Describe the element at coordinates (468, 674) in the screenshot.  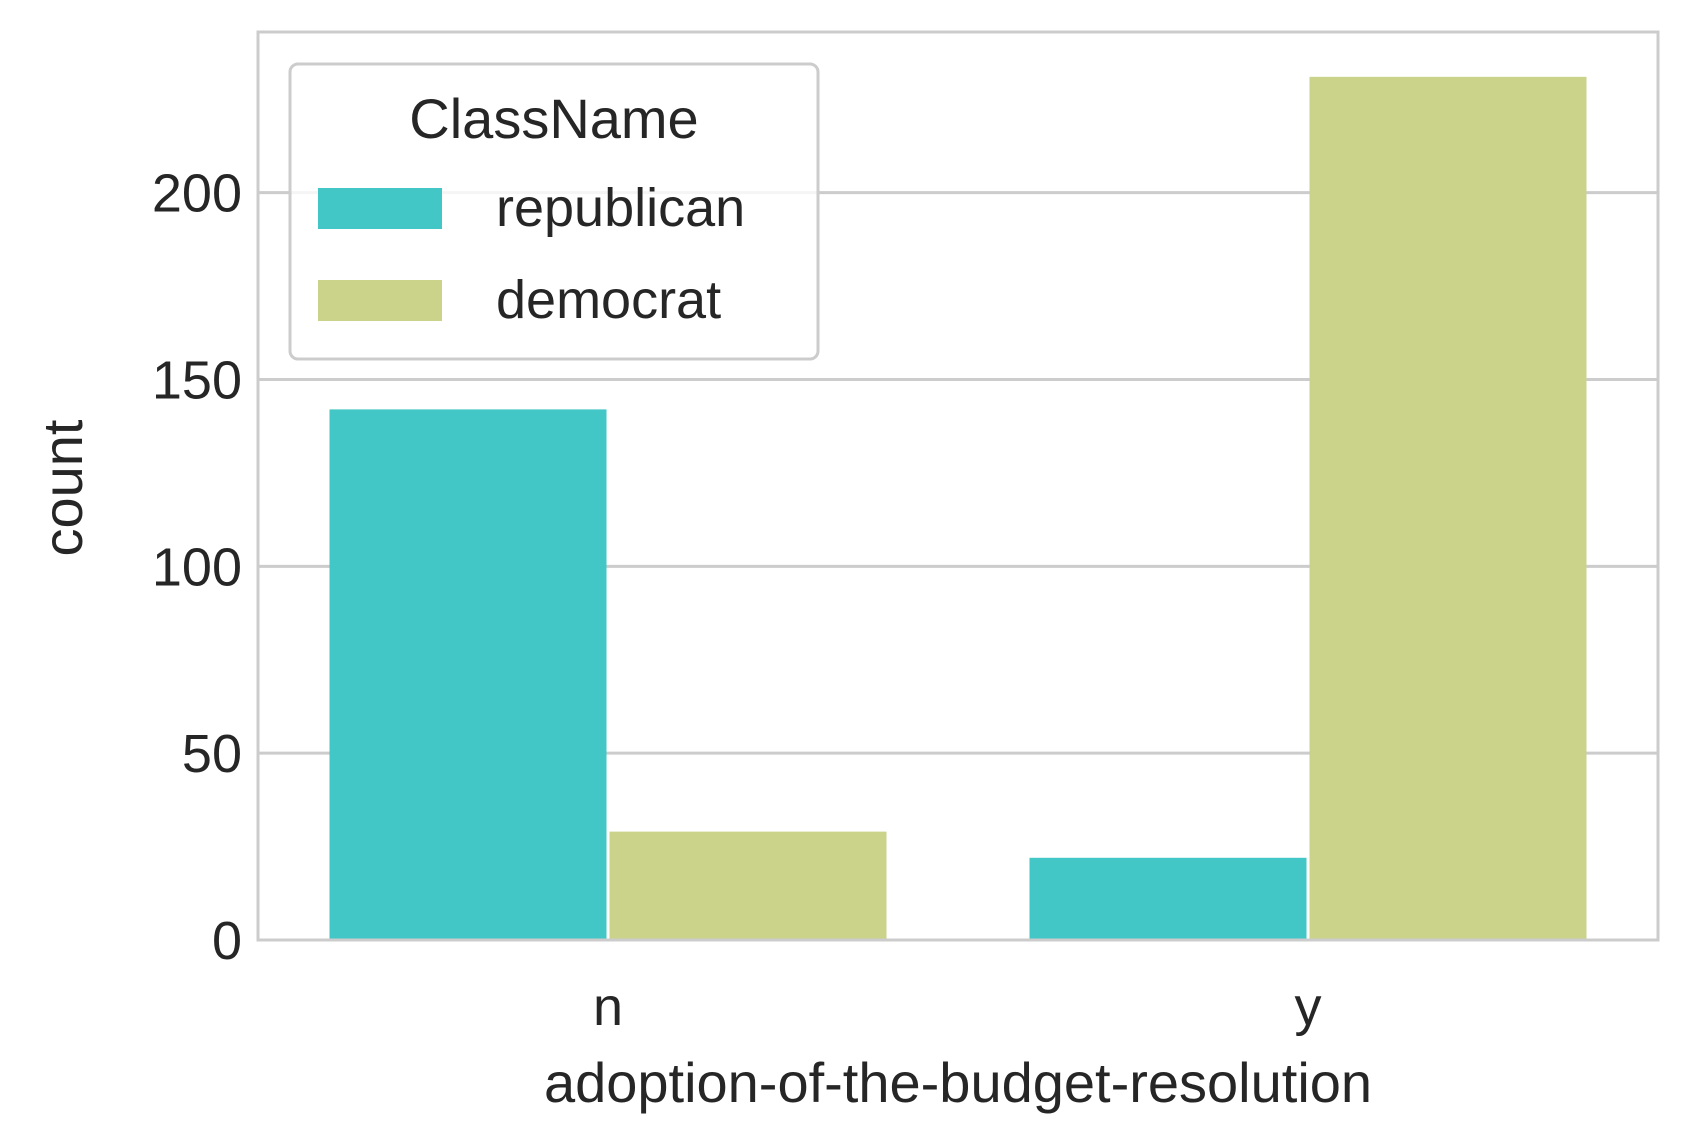
I see `bar-republican-n` at that location.